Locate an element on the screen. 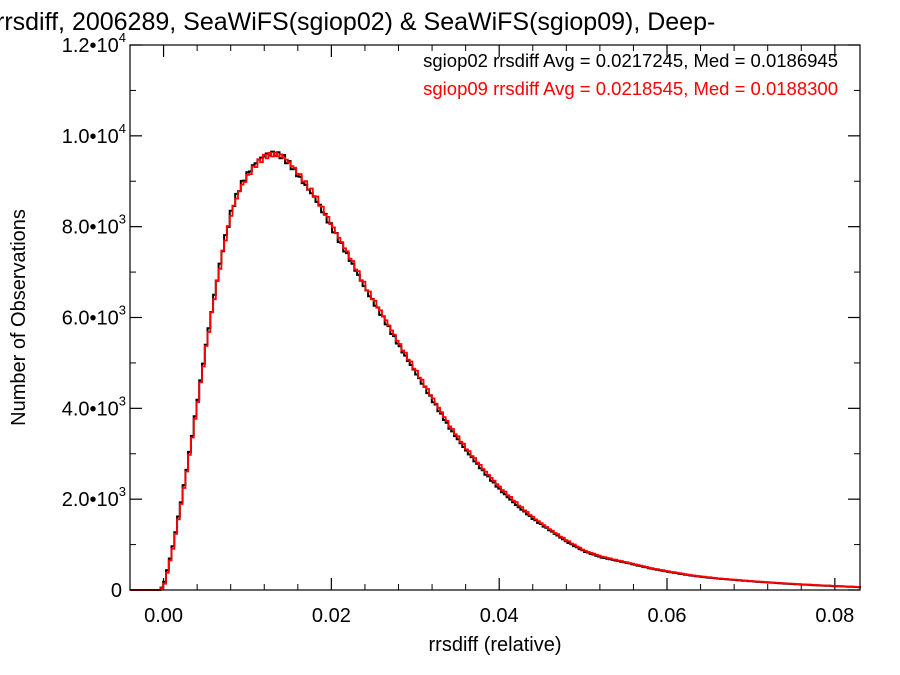  y-axis-label: Number of Observations is located at coordinates (19, 317).